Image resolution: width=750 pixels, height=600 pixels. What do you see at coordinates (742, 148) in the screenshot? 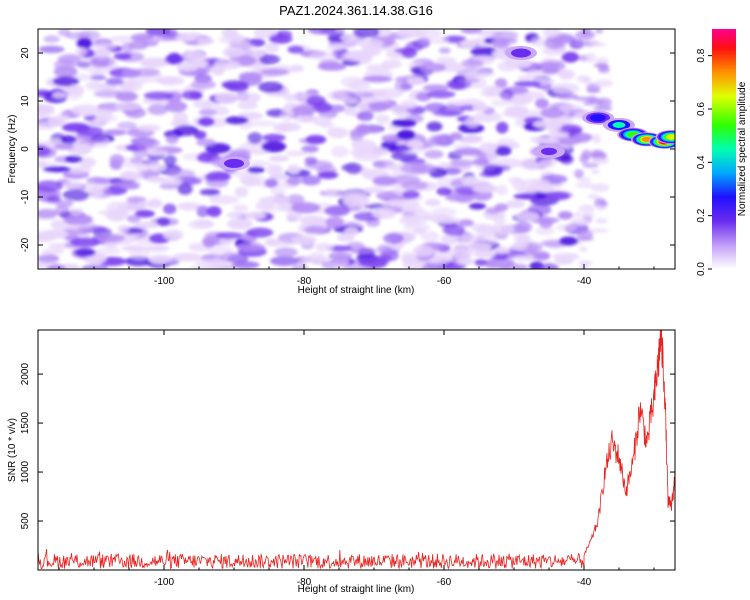
I see `colorbar-label: Normalized spectral amplitude` at bounding box center [742, 148].